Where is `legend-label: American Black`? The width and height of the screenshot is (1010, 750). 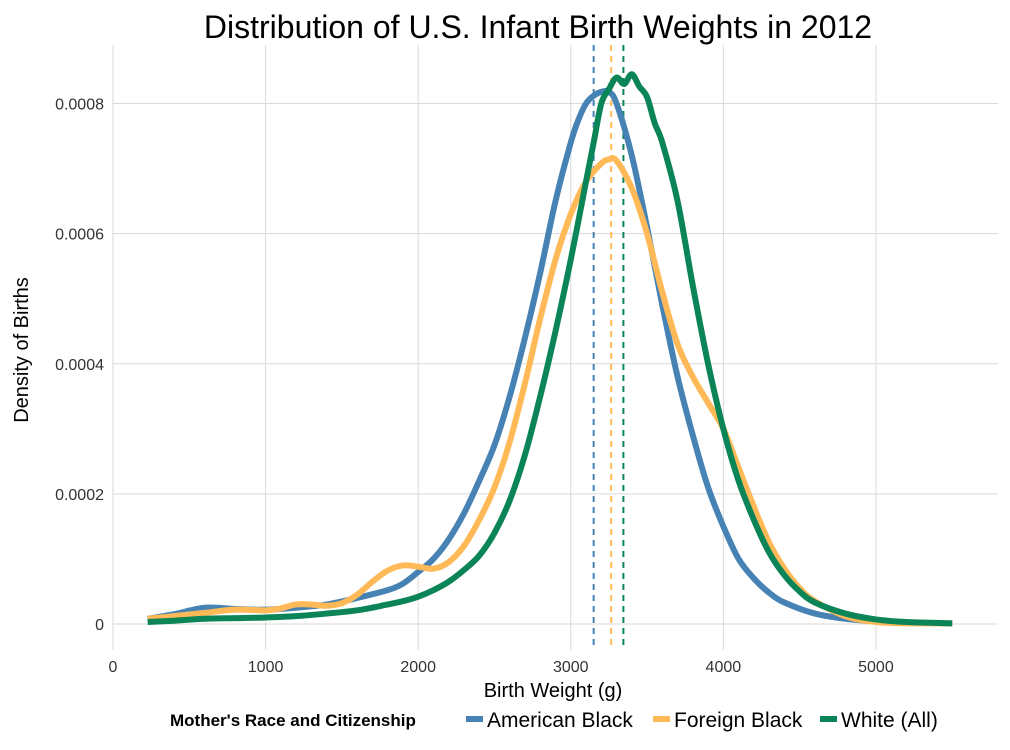 legend-label: American Black is located at coordinates (560, 720).